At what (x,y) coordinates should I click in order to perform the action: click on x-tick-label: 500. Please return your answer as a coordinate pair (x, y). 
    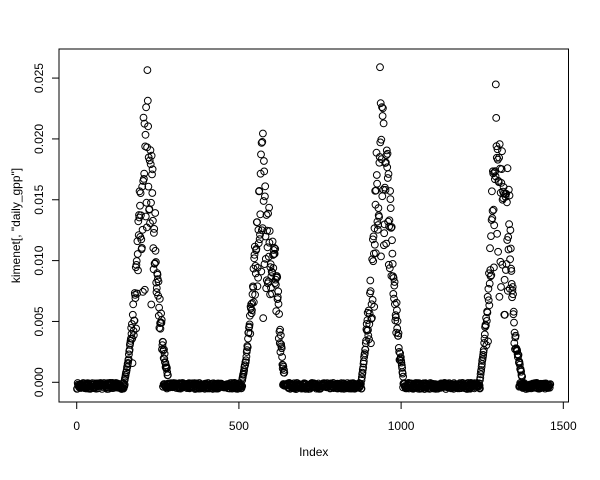
    Looking at the image, I should click on (239, 426).